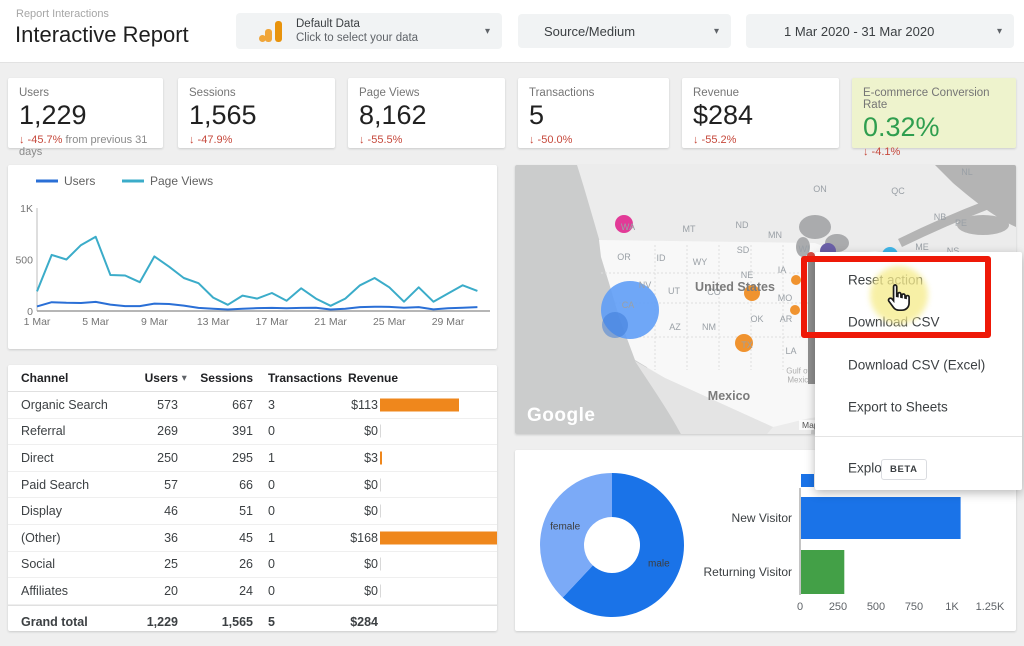 This screenshot has height=646, width=1024. What do you see at coordinates (246, 537) in the screenshot?
I see `cell-sessions: 45` at bounding box center [246, 537].